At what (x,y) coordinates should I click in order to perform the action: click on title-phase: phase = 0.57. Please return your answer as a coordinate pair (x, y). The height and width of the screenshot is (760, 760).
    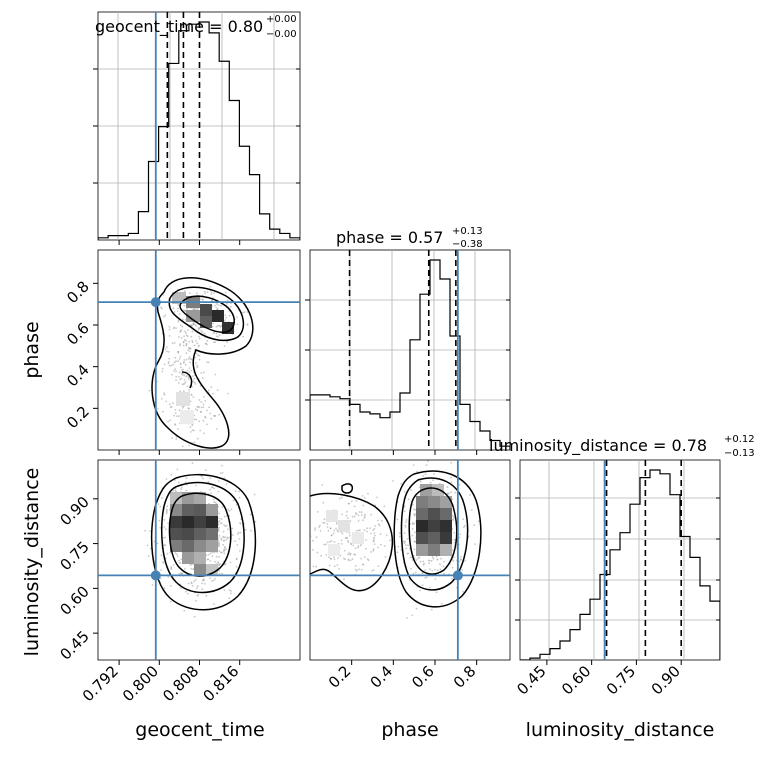
    Looking at the image, I should click on (389, 237).